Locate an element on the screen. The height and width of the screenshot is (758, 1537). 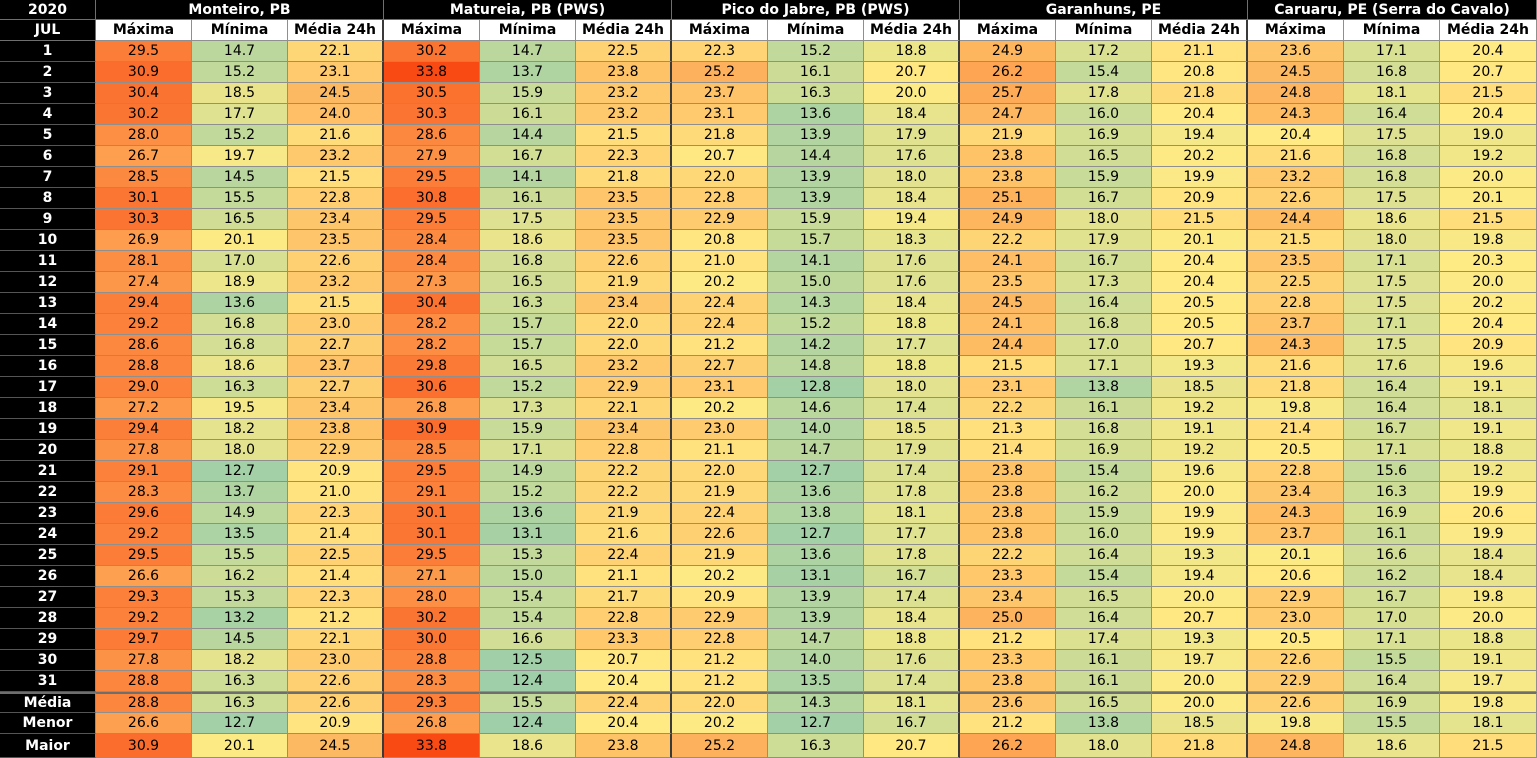
monteiro-day-9-minima-cell: 16.5 is located at coordinates (240, 219).